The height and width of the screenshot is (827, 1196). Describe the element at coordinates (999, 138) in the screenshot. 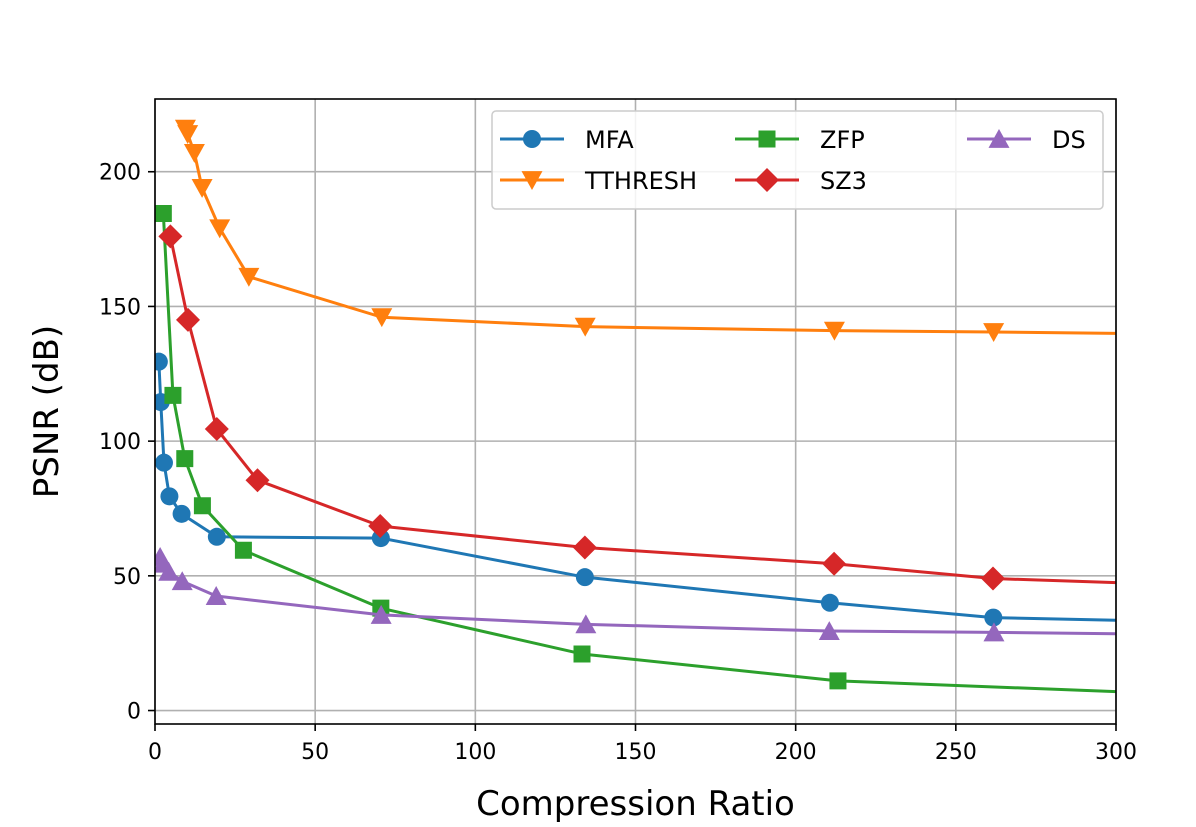

I see `legend-marker-ds` at that location.